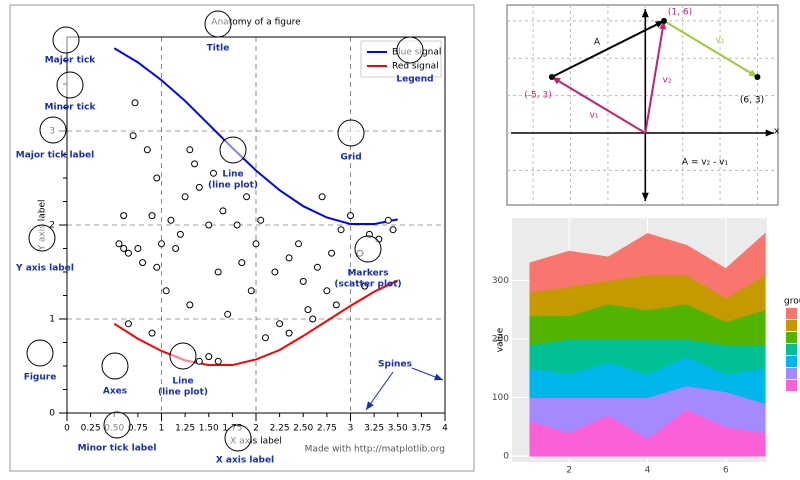 The height and width of the screenshot is (480, 800). Describe the element at coordinates (52, 226) in the screenshot. I see `y-tick-label: 2` at that location.